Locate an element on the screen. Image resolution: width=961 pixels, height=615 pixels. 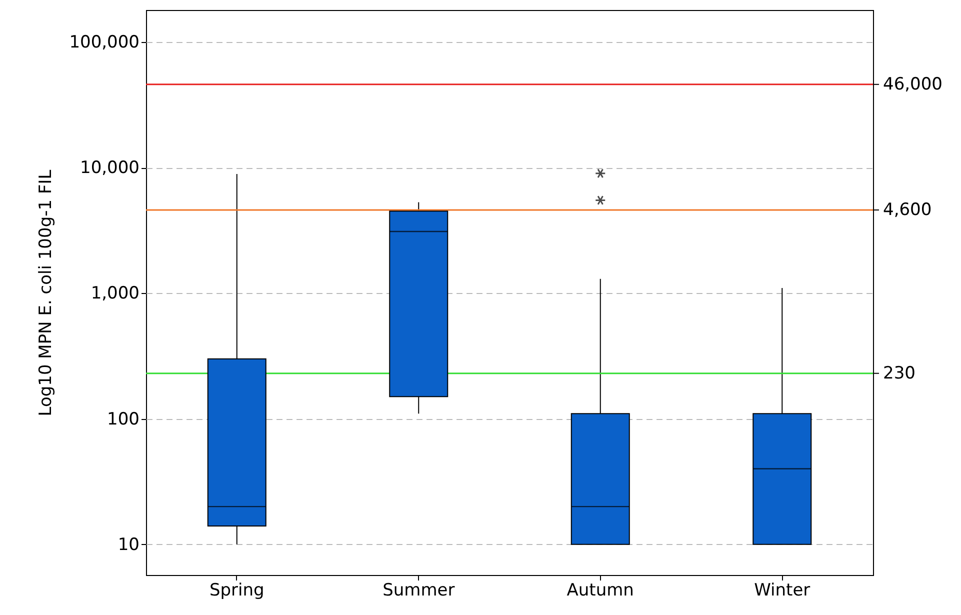
y-tick-label: 10,000 is located at coordinates (110, 168).